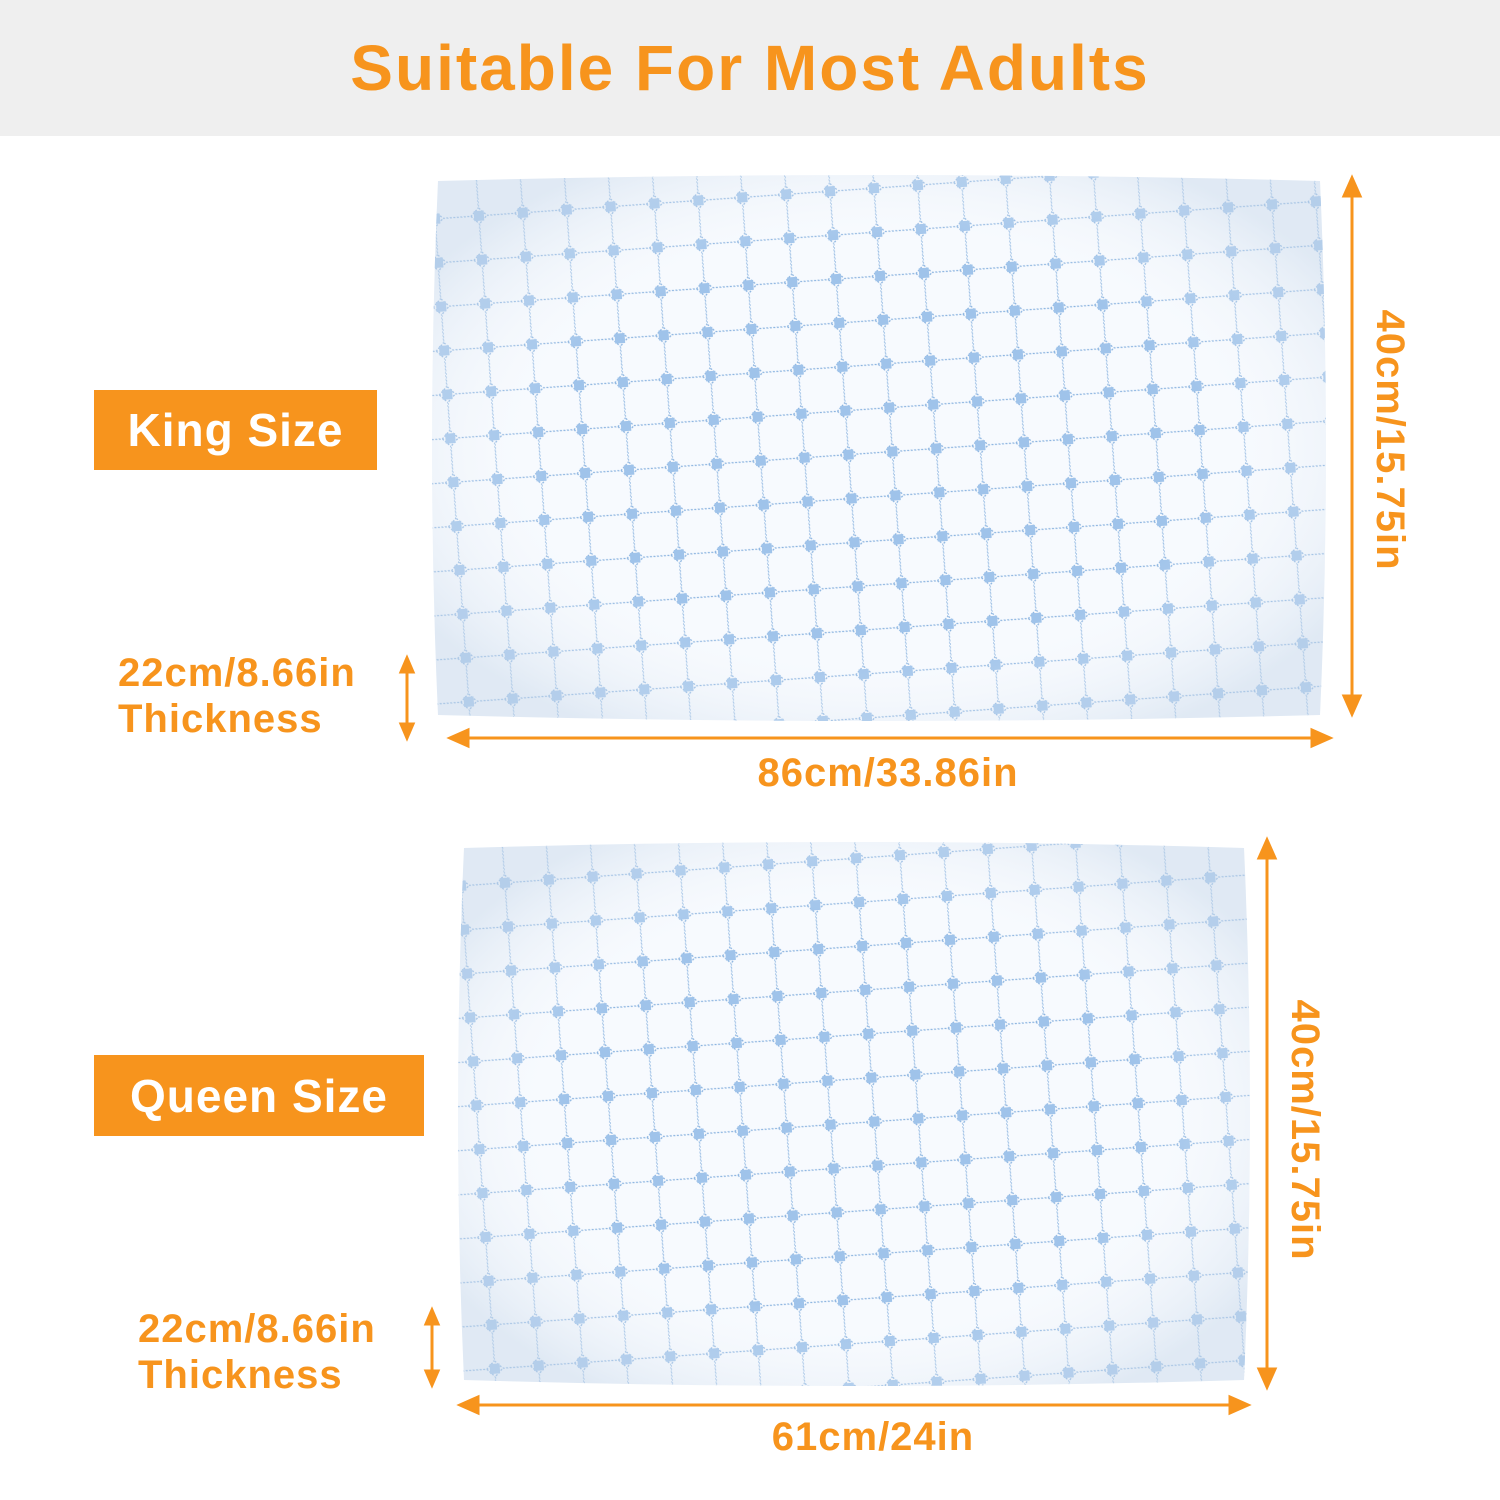  I want to click on king-thickness-label: Thickness, so click(220, 719).